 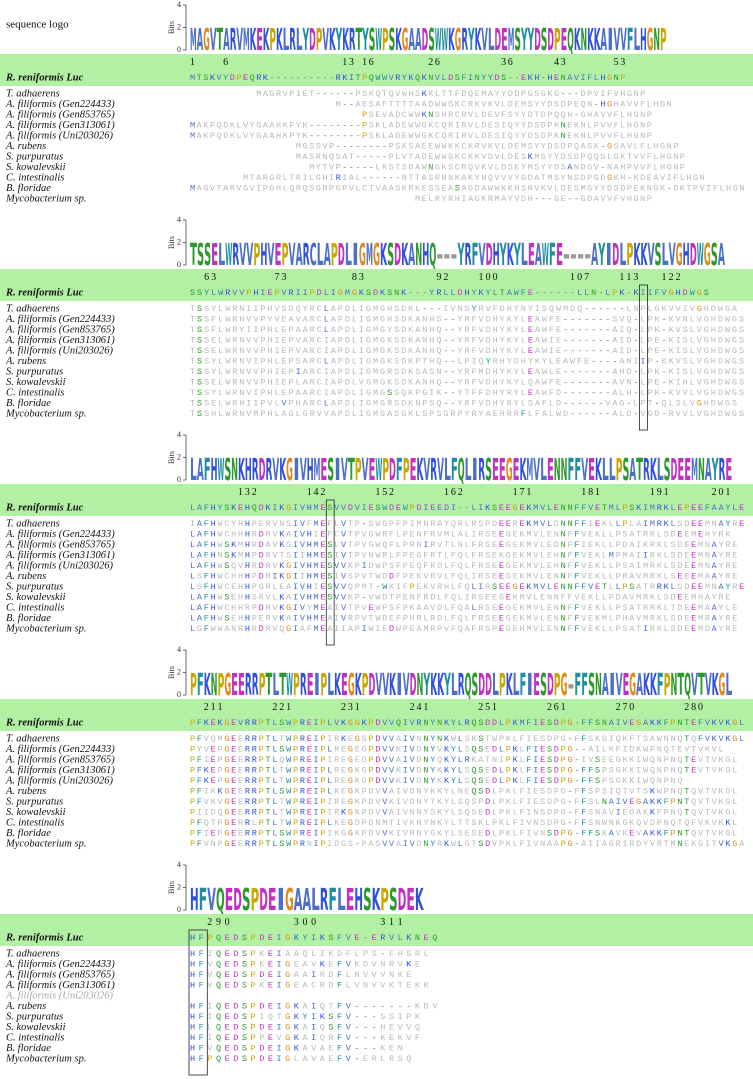 What do you see at coordinates (643, 357) in the screenshot?
I see `column-box` at bounding box center [643, 357].